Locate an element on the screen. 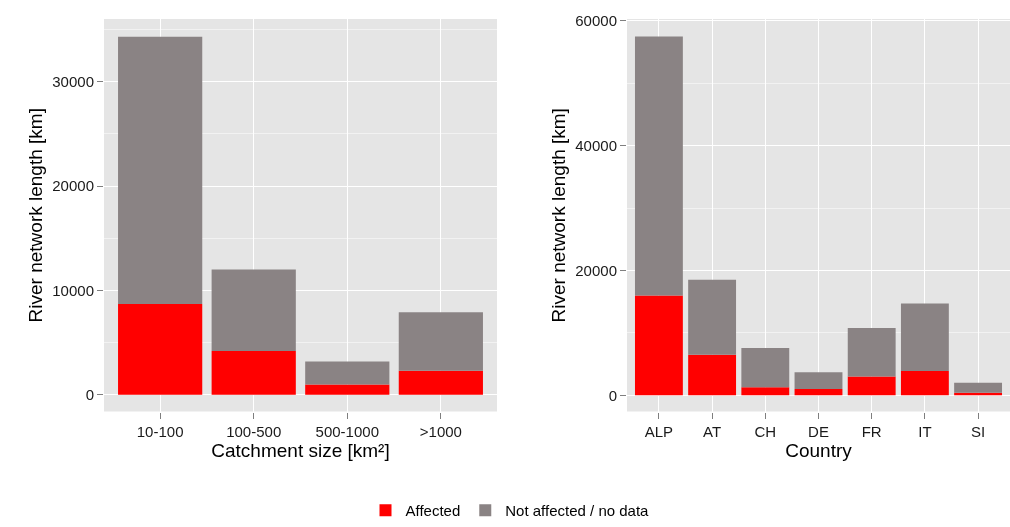  y-tick-label: 30000 is located at coordinates (73, 81).